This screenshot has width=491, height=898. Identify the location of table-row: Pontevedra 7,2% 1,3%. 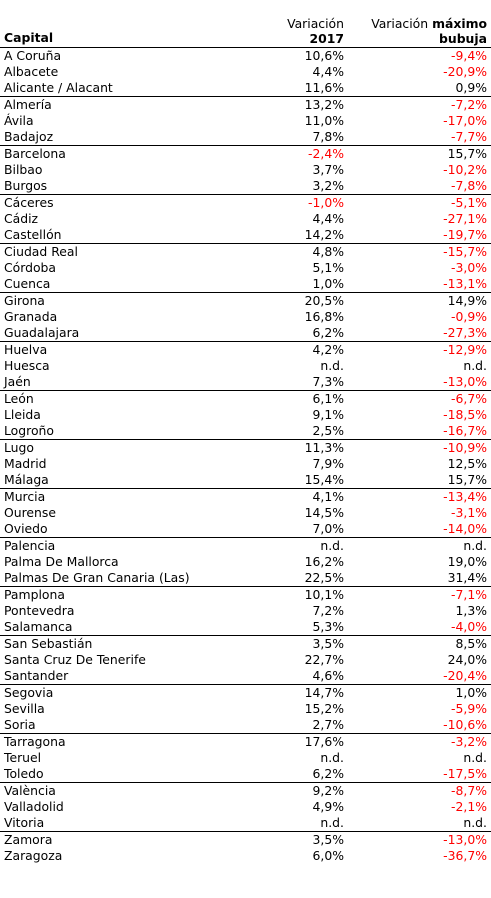
(245, 611).